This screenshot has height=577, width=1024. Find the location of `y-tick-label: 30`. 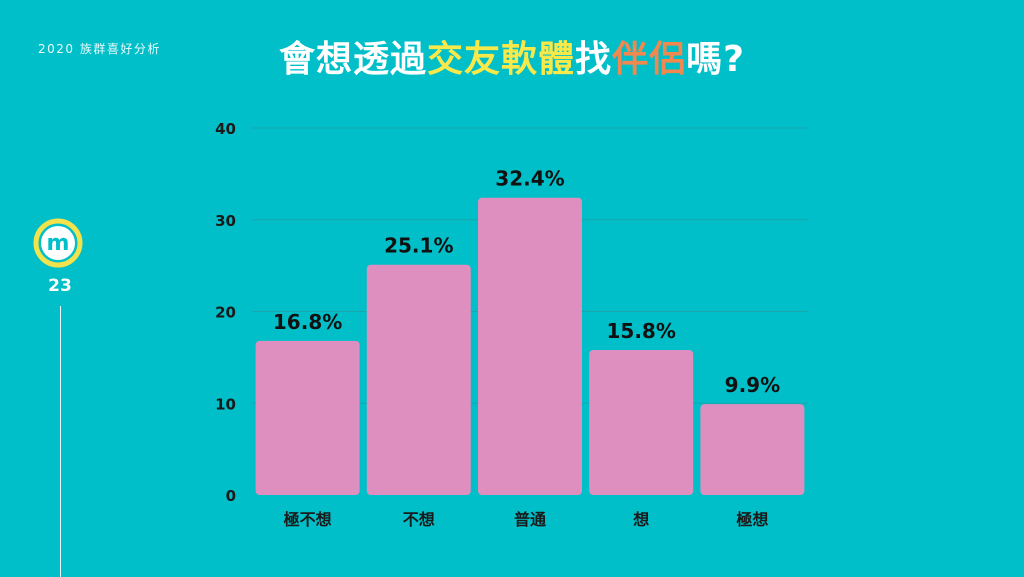

y-tick-label: 30 is located at coordinates (225, 221).